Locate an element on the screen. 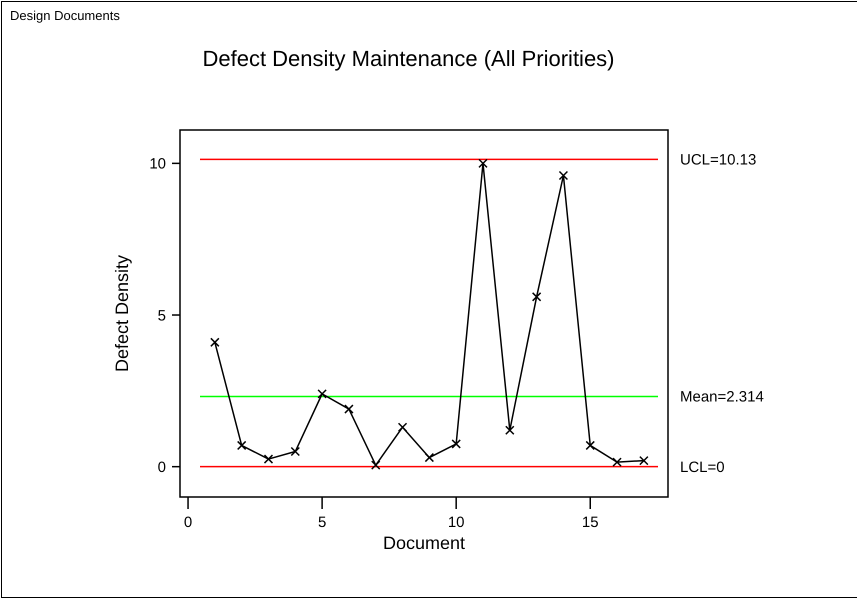 This screenshot has height=601, width=857. x-tick-label: 0 is located at coordinates (188, 522).